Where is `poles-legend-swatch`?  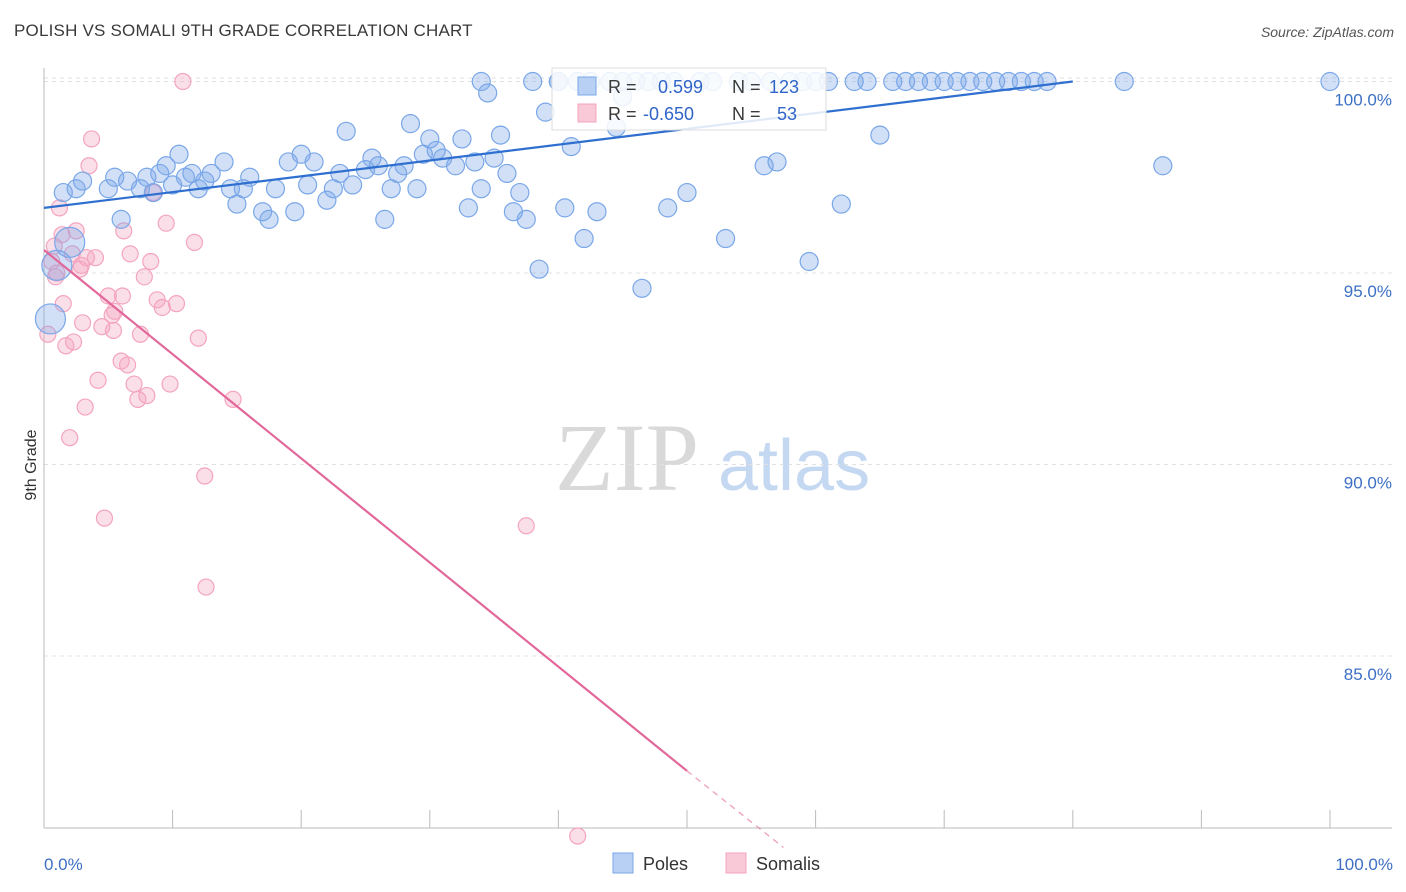
poles-legend-swatch is located at coordinates (587, 86).